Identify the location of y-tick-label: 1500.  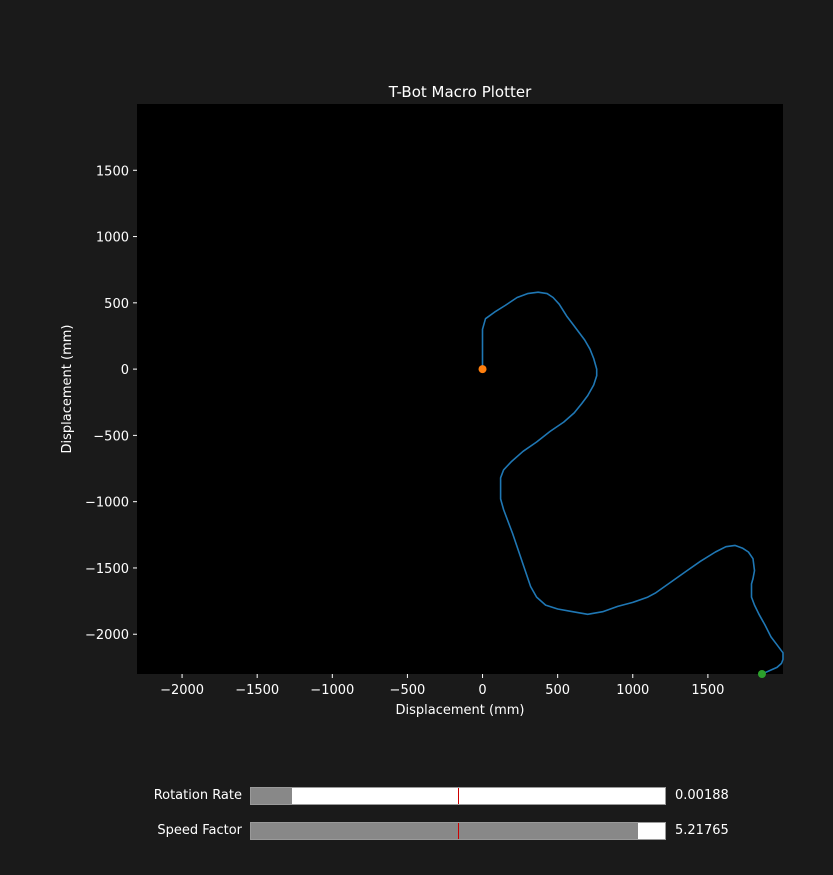
(112, 171).